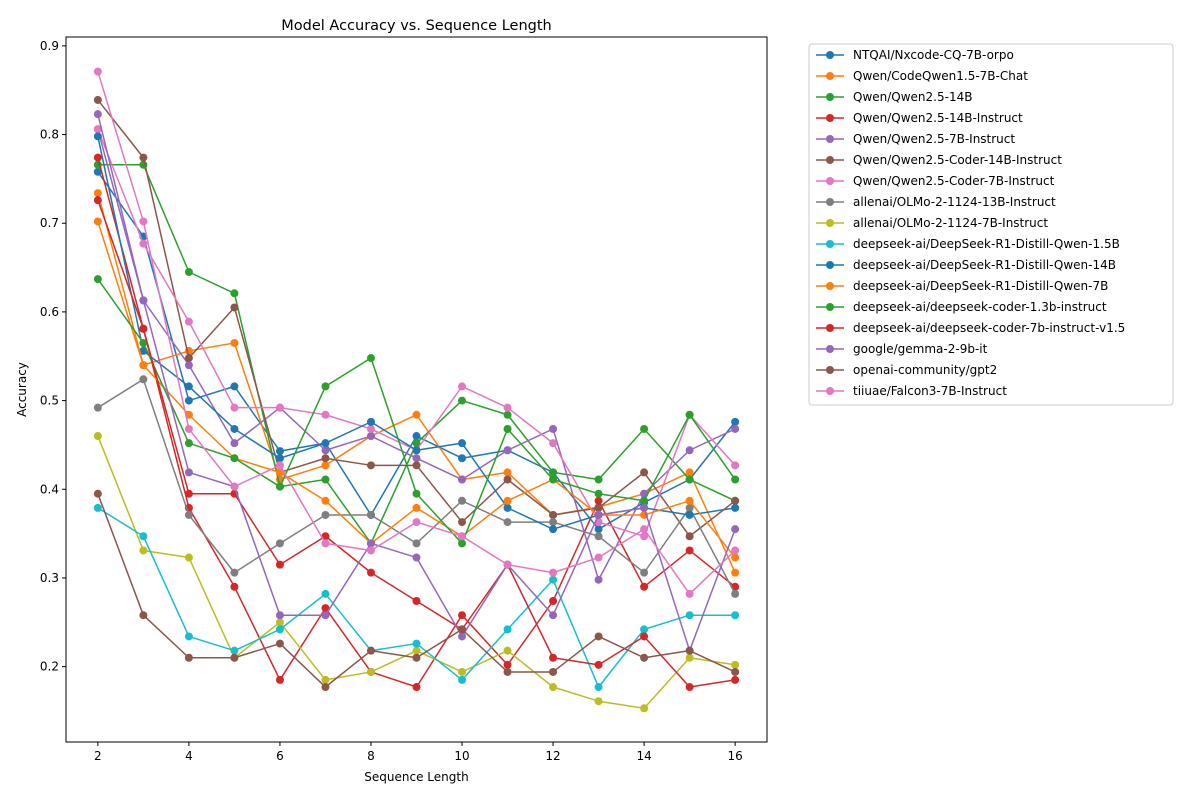  What do you see at coordinates (938, 118) in the screenshot?
I see `legend-label: Qwen/Qwen2.5-14B-Instruct` at bounding box center [938, 118].